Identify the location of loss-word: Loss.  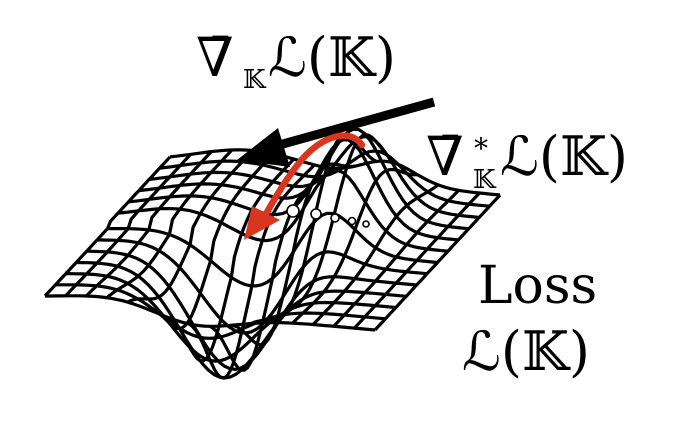
(537, 286).